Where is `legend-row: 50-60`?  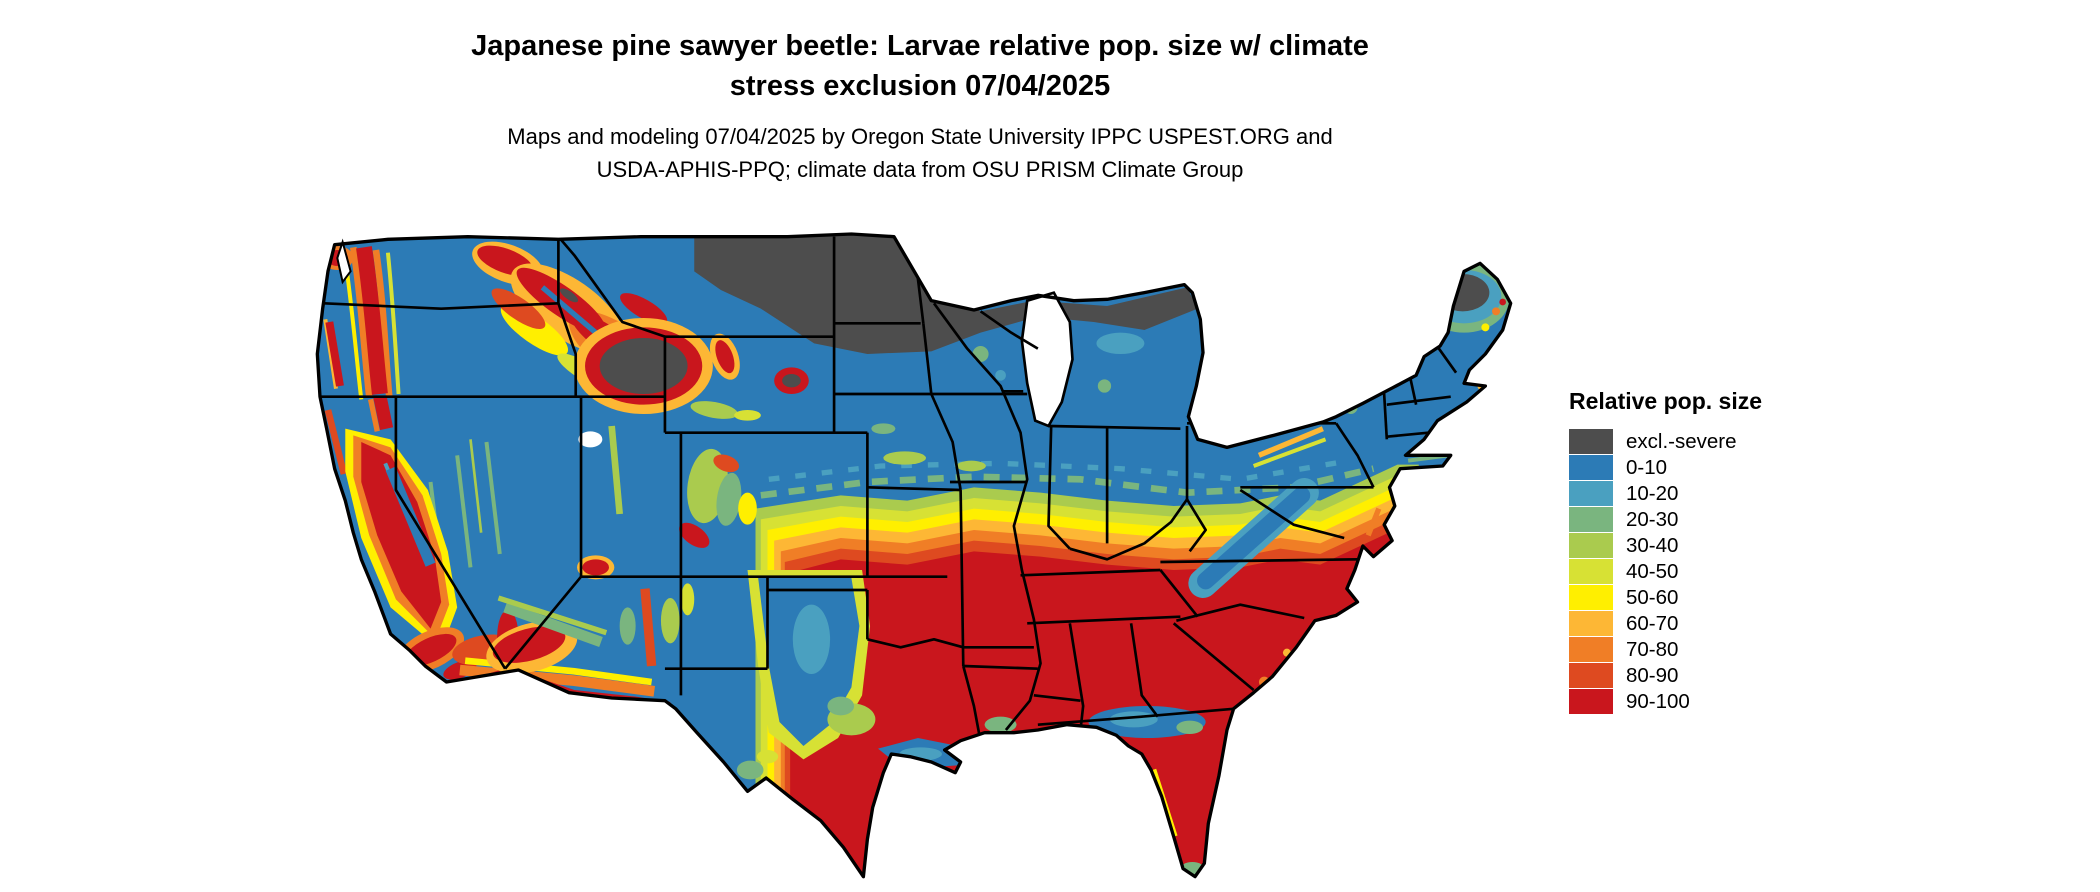 legend-row: 50-60 is located at coordinates (1665, 597).